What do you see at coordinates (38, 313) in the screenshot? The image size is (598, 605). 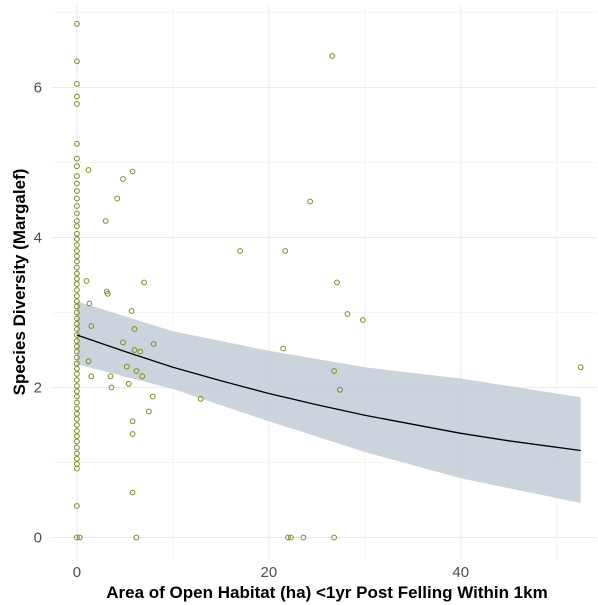 I see `y-tick-labels: 0 2 4 6` at bounding box center [38, 313].